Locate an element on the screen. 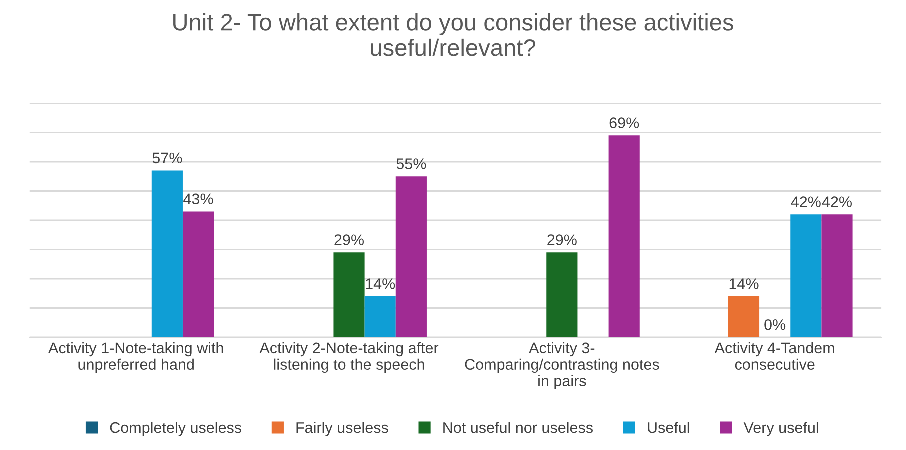 This screenshot has height=450, width=906. data-label: 43% is located at coordinates (199, 199).